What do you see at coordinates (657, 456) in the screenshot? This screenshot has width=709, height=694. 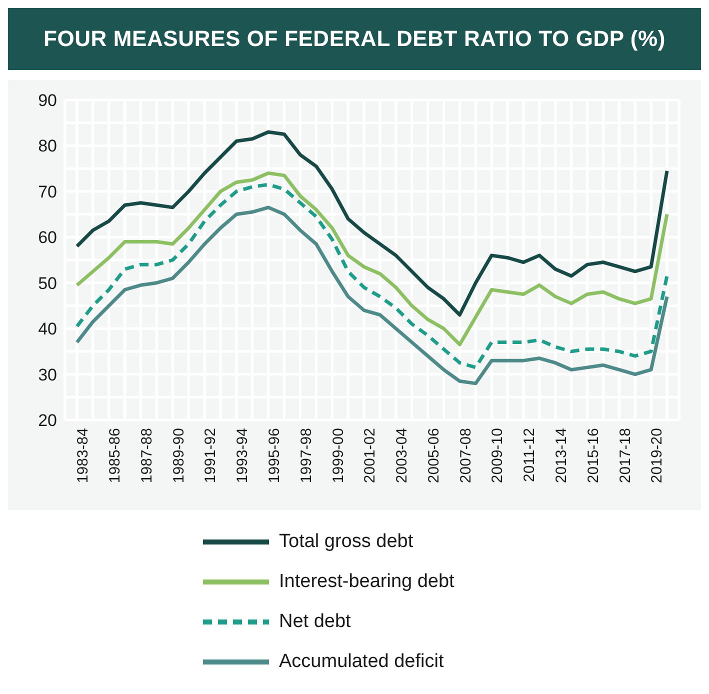 I see `x-tick-label: 2019-20` at bounding box center [657, 456].